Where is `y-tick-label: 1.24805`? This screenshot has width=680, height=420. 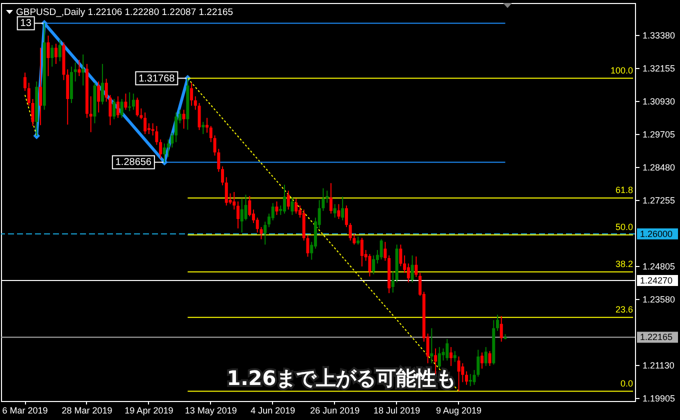
y-tick-label: 1.24805 is located at coordinates (659, 267).